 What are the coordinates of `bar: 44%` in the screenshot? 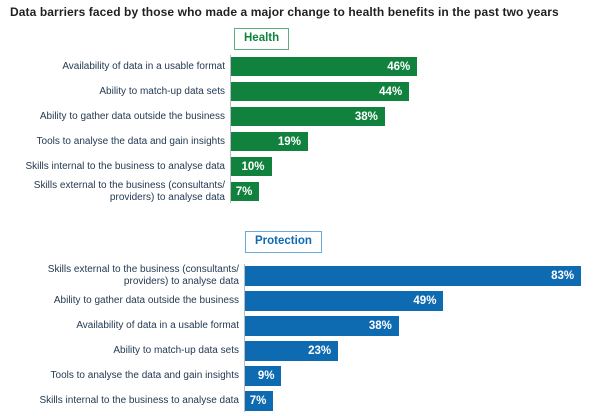 It's located at (320, 91).